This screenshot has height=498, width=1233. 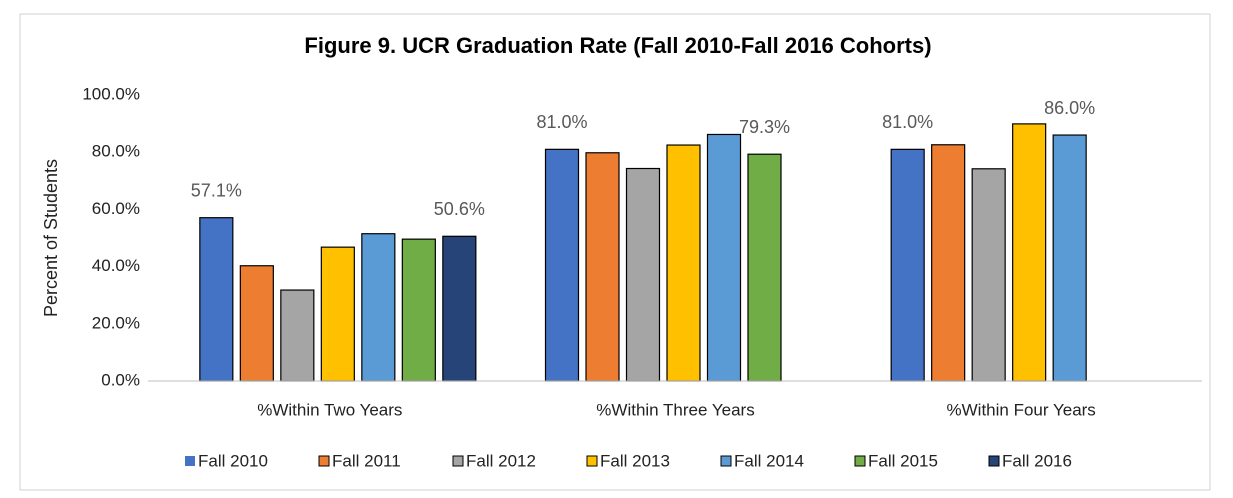 What do you see at coordinates (769, 460) in the screenshot?
I see `legend-label: Fall 2014` at bounding box center [769, 460].